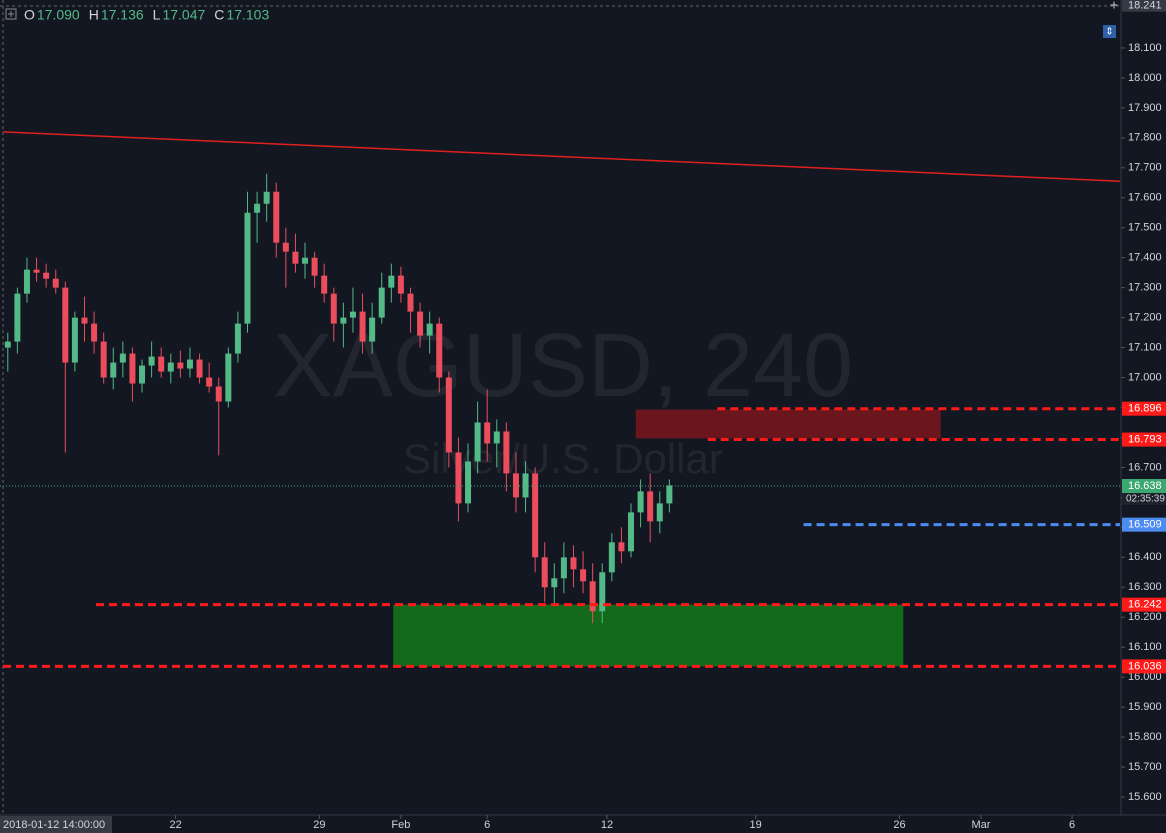 The image size is (1166, 833). Describe the element at coordinates (183, 15) in the screenshot. I see `header-value: 17.047` at that location.